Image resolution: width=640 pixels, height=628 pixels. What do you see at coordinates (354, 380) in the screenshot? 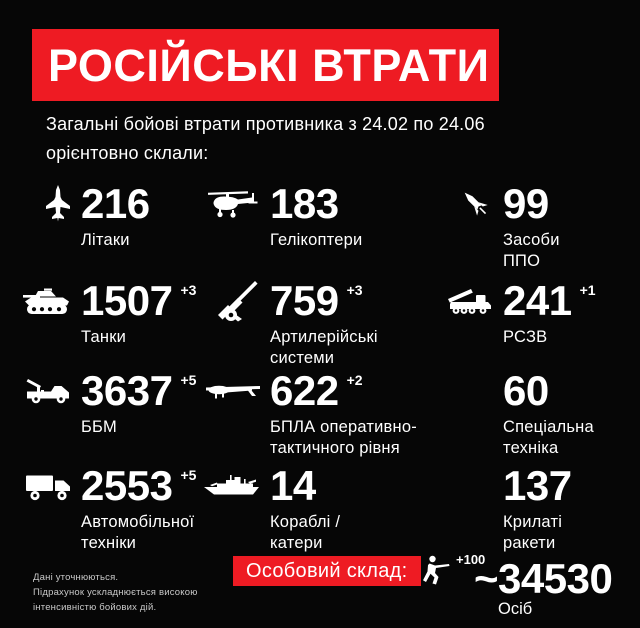
I see `stat-delta: +2` at bounding box center [354, 380].